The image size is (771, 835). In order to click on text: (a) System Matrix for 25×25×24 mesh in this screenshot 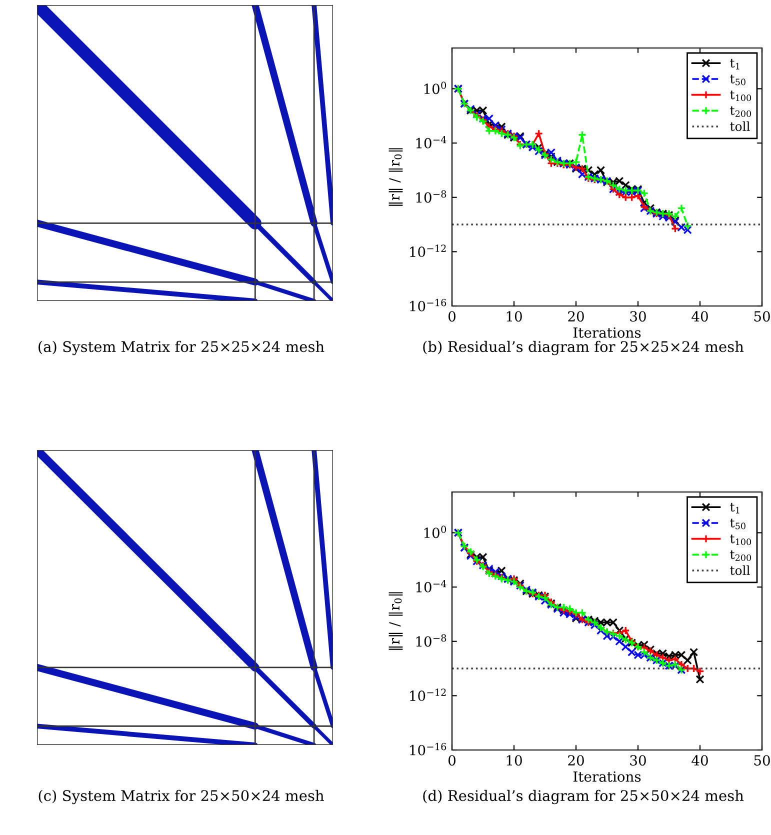, I will do `click(181, 348)`.